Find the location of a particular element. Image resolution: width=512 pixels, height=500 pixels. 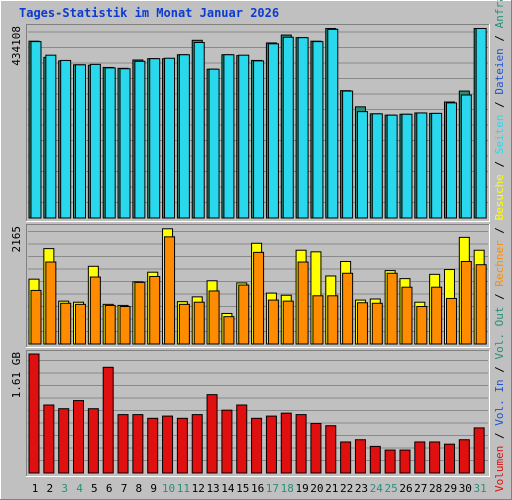

x-tick-day-10: 10 is located at coordinates (168, 488).